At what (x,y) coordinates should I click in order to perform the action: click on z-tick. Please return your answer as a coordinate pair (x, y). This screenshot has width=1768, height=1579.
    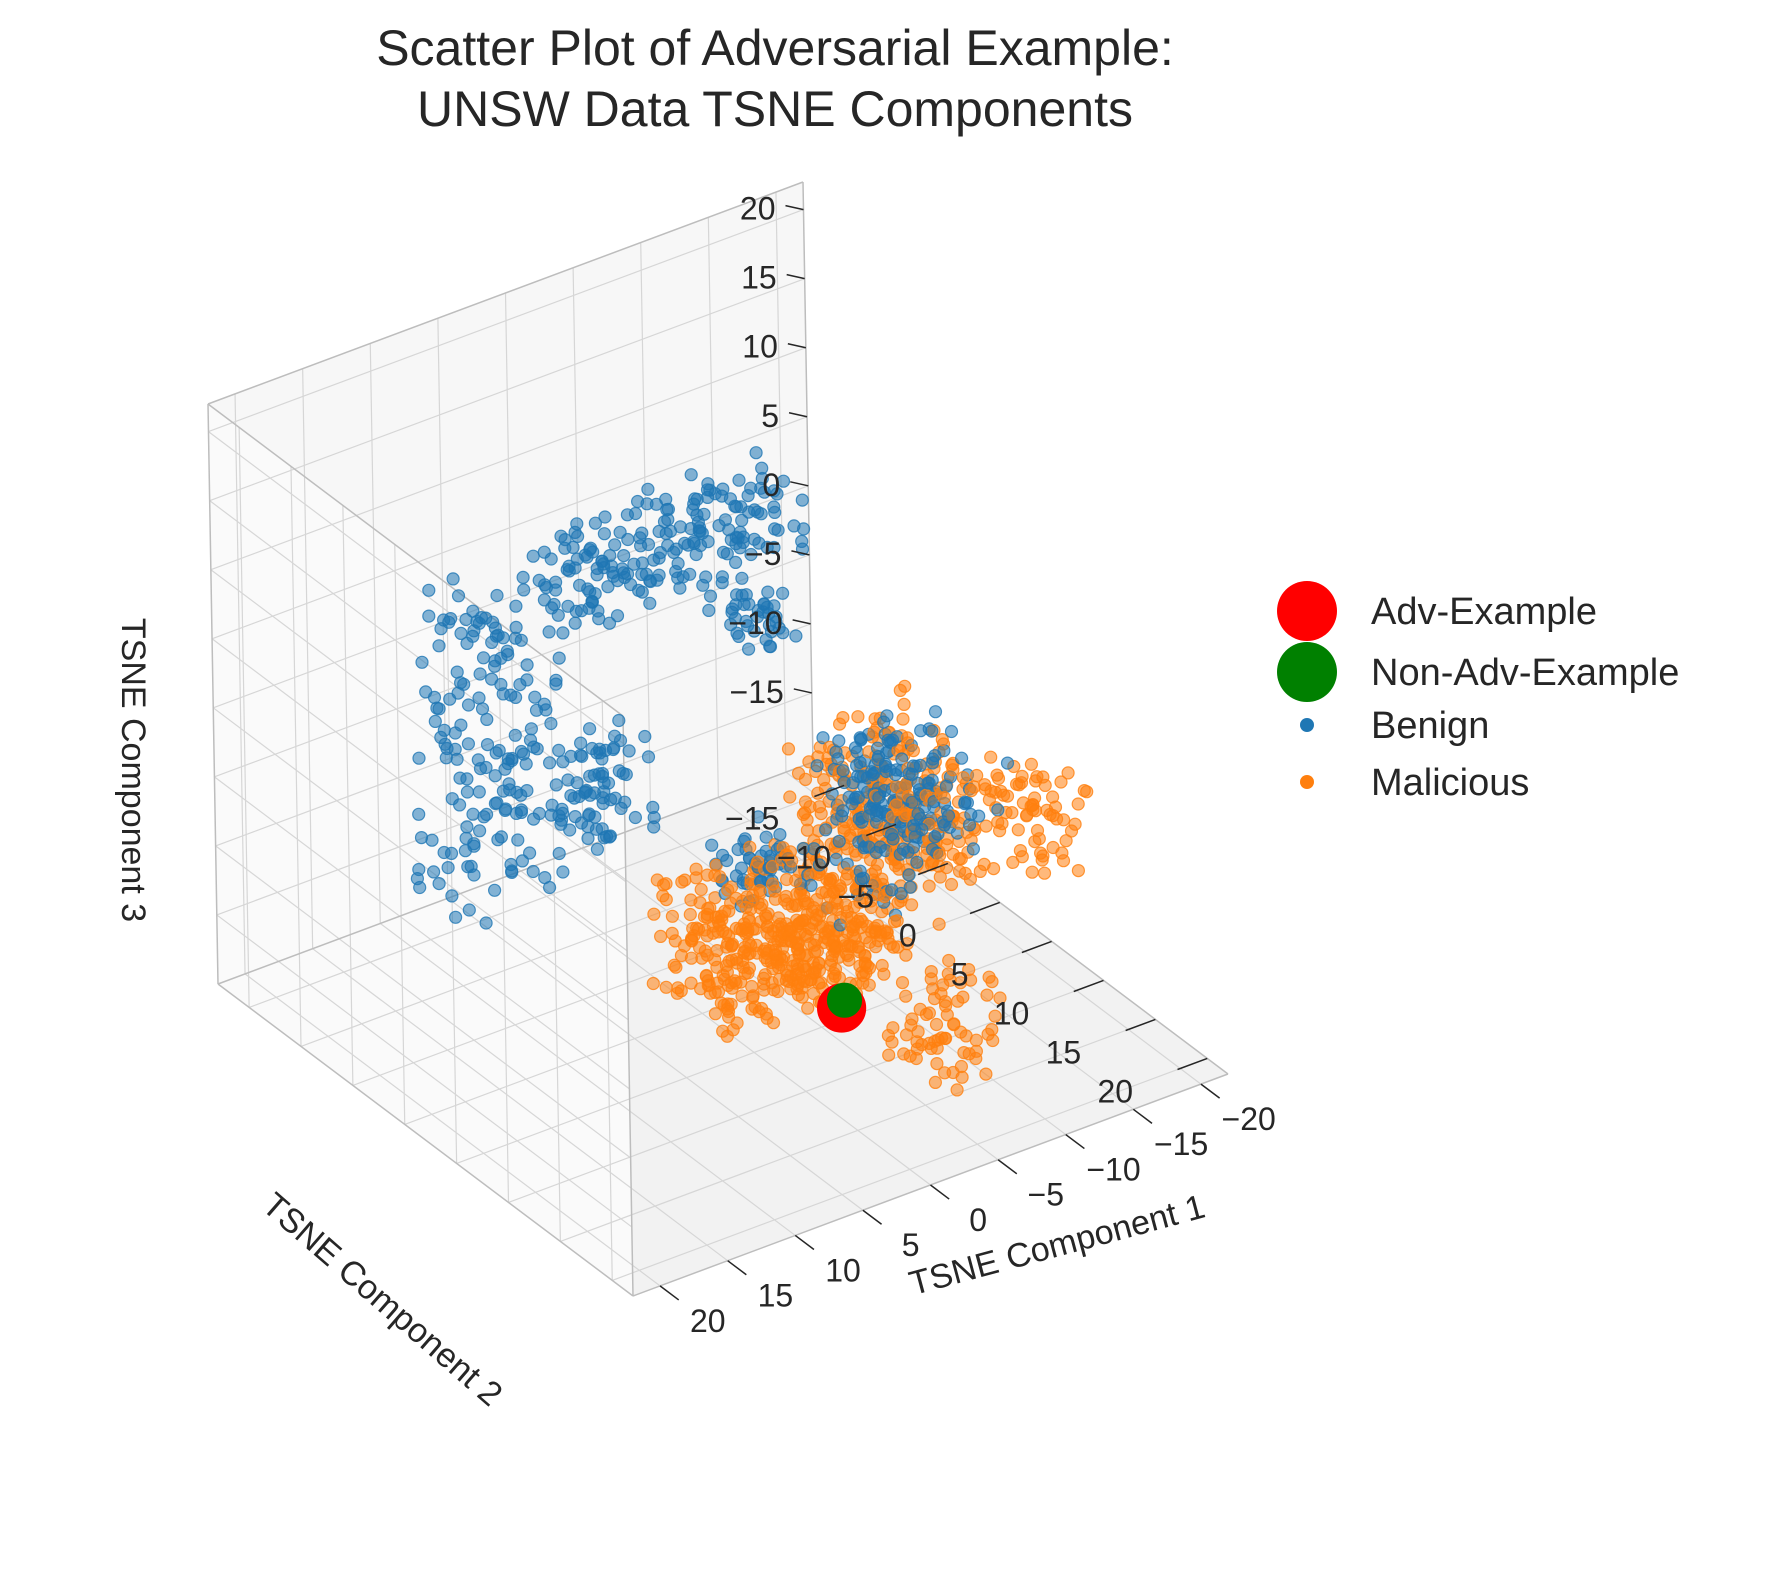
    Looking at the image, I should click on (800, 553).